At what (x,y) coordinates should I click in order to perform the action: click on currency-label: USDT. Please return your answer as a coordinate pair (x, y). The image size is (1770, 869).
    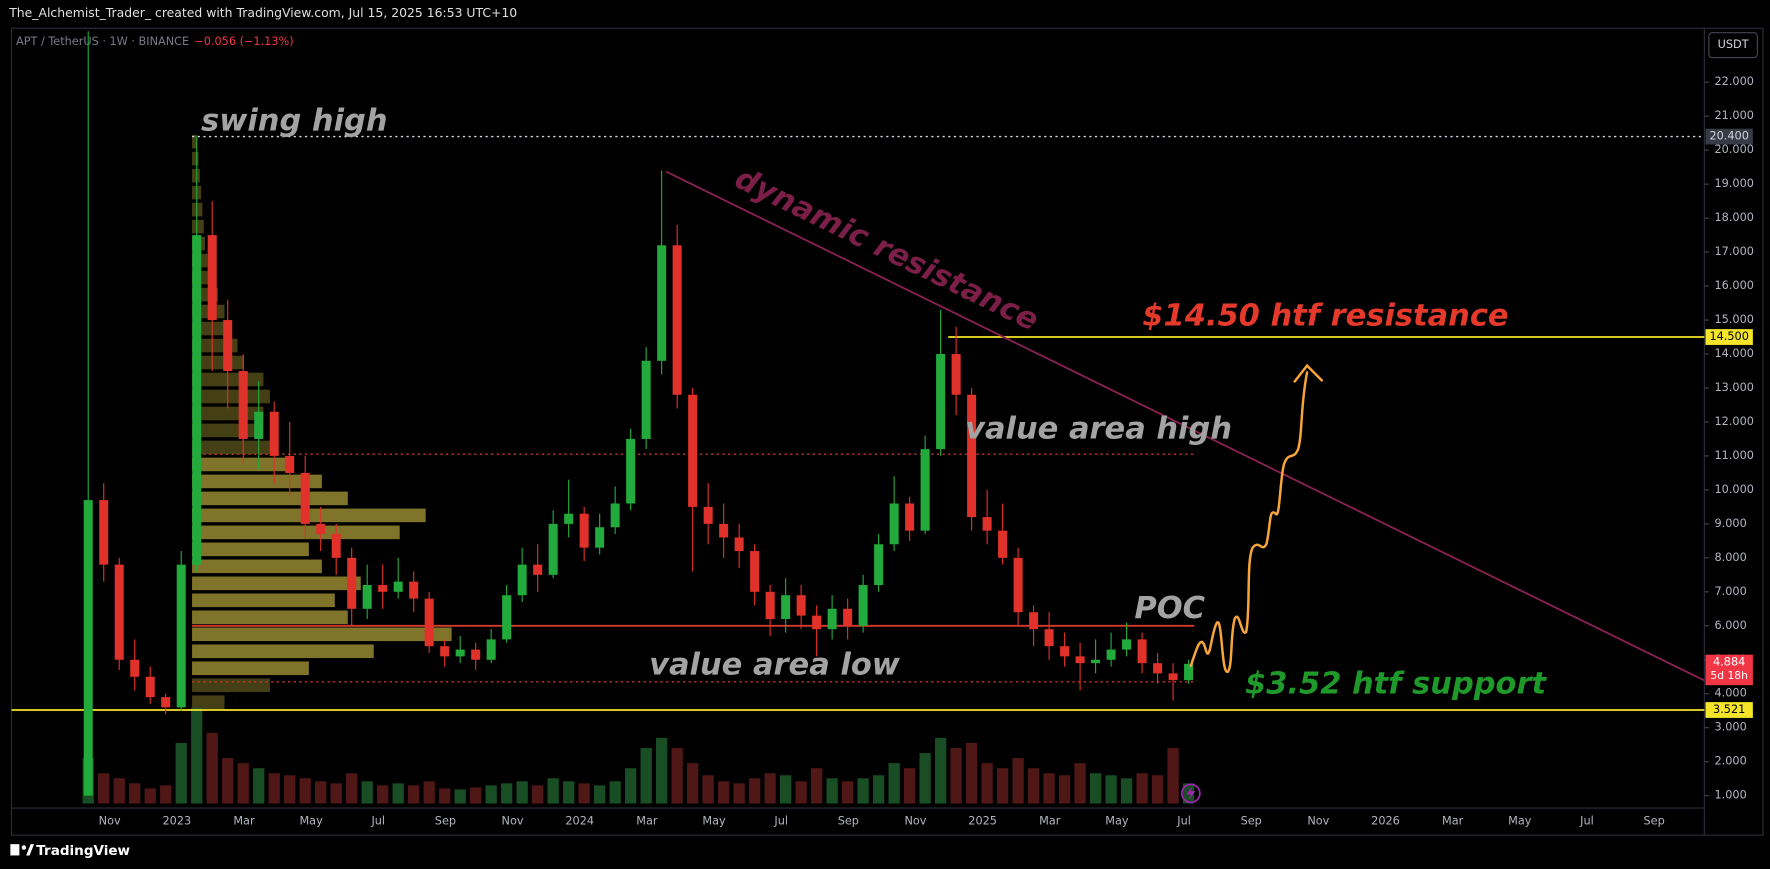
    Looking at the image, I should click on (1733, 44).